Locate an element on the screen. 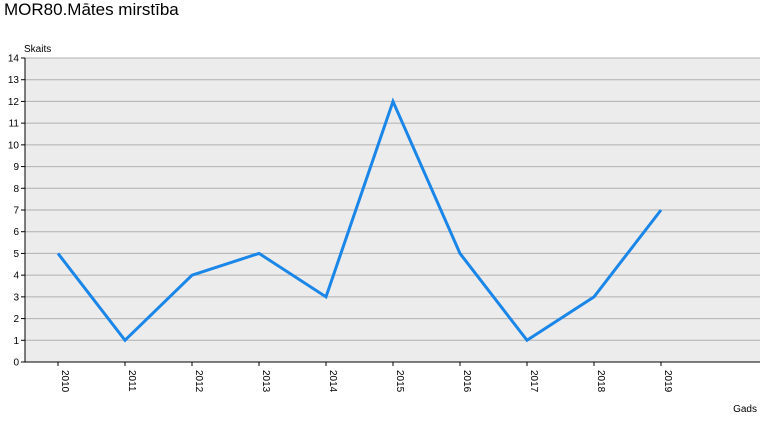 This screenshot has height=427, width=768. y-tick-label: 12 is located at coordinates (14, 102).